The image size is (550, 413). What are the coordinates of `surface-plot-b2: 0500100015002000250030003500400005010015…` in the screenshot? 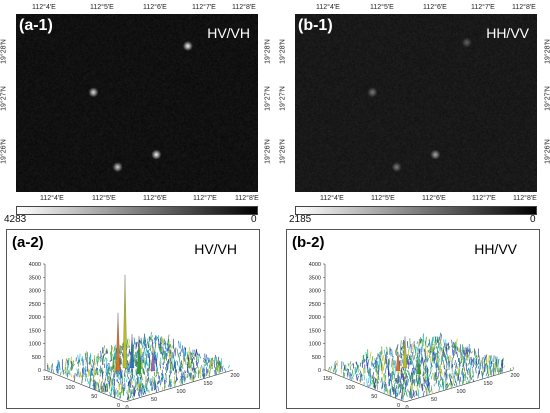 It's located at (414, 335).